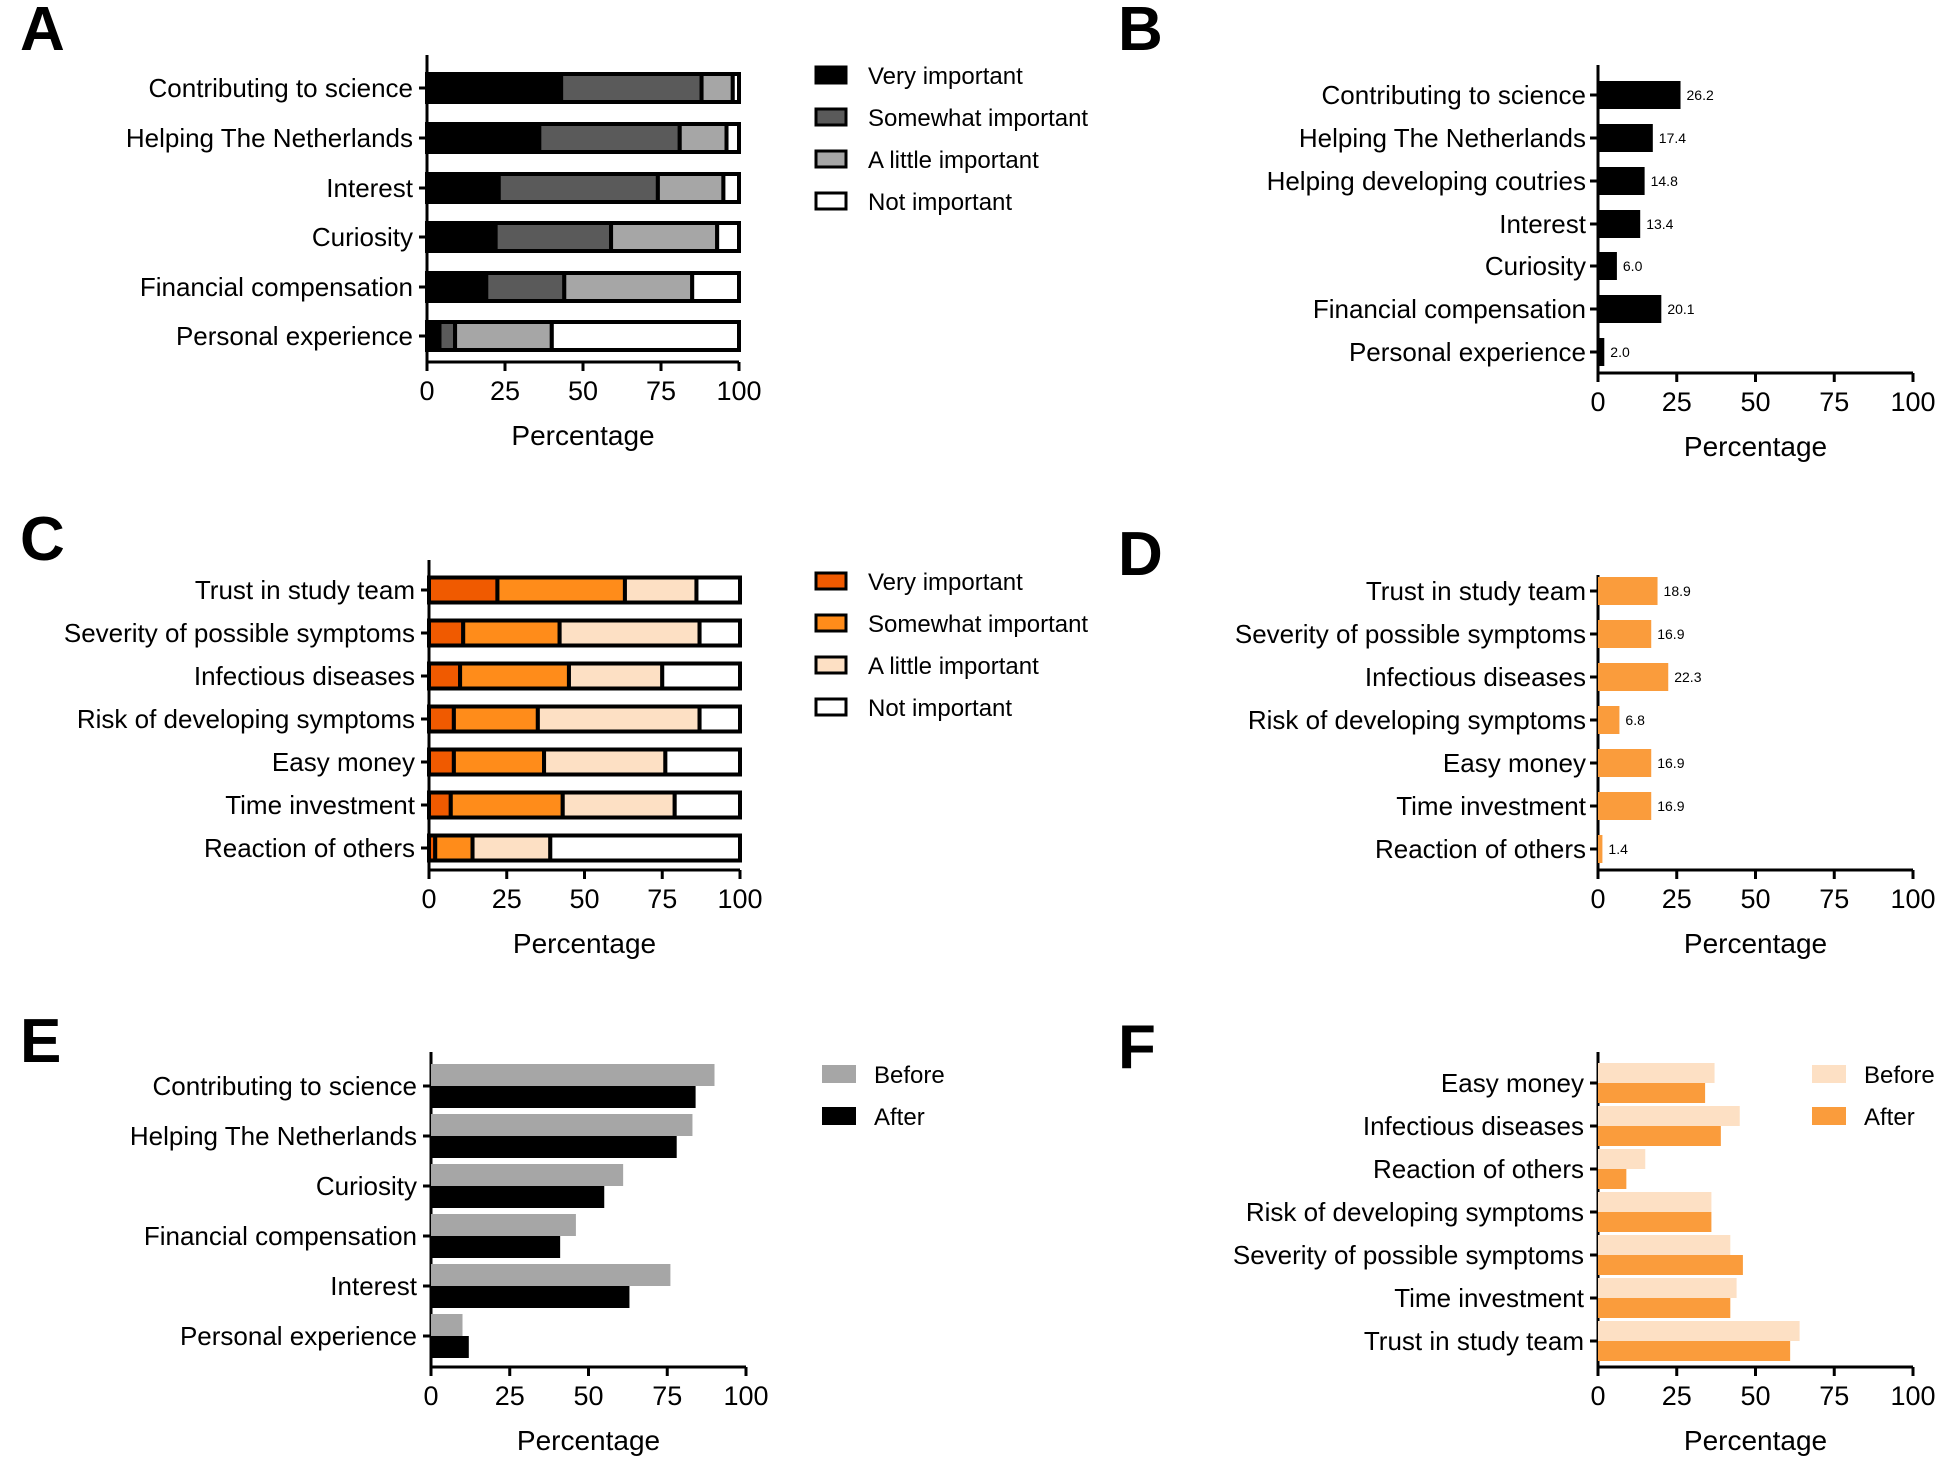  Describe the element at coordinates (362, 237) in the screenshot. I see `panel-a-category-label-curiosity: Curiosity` at that location.